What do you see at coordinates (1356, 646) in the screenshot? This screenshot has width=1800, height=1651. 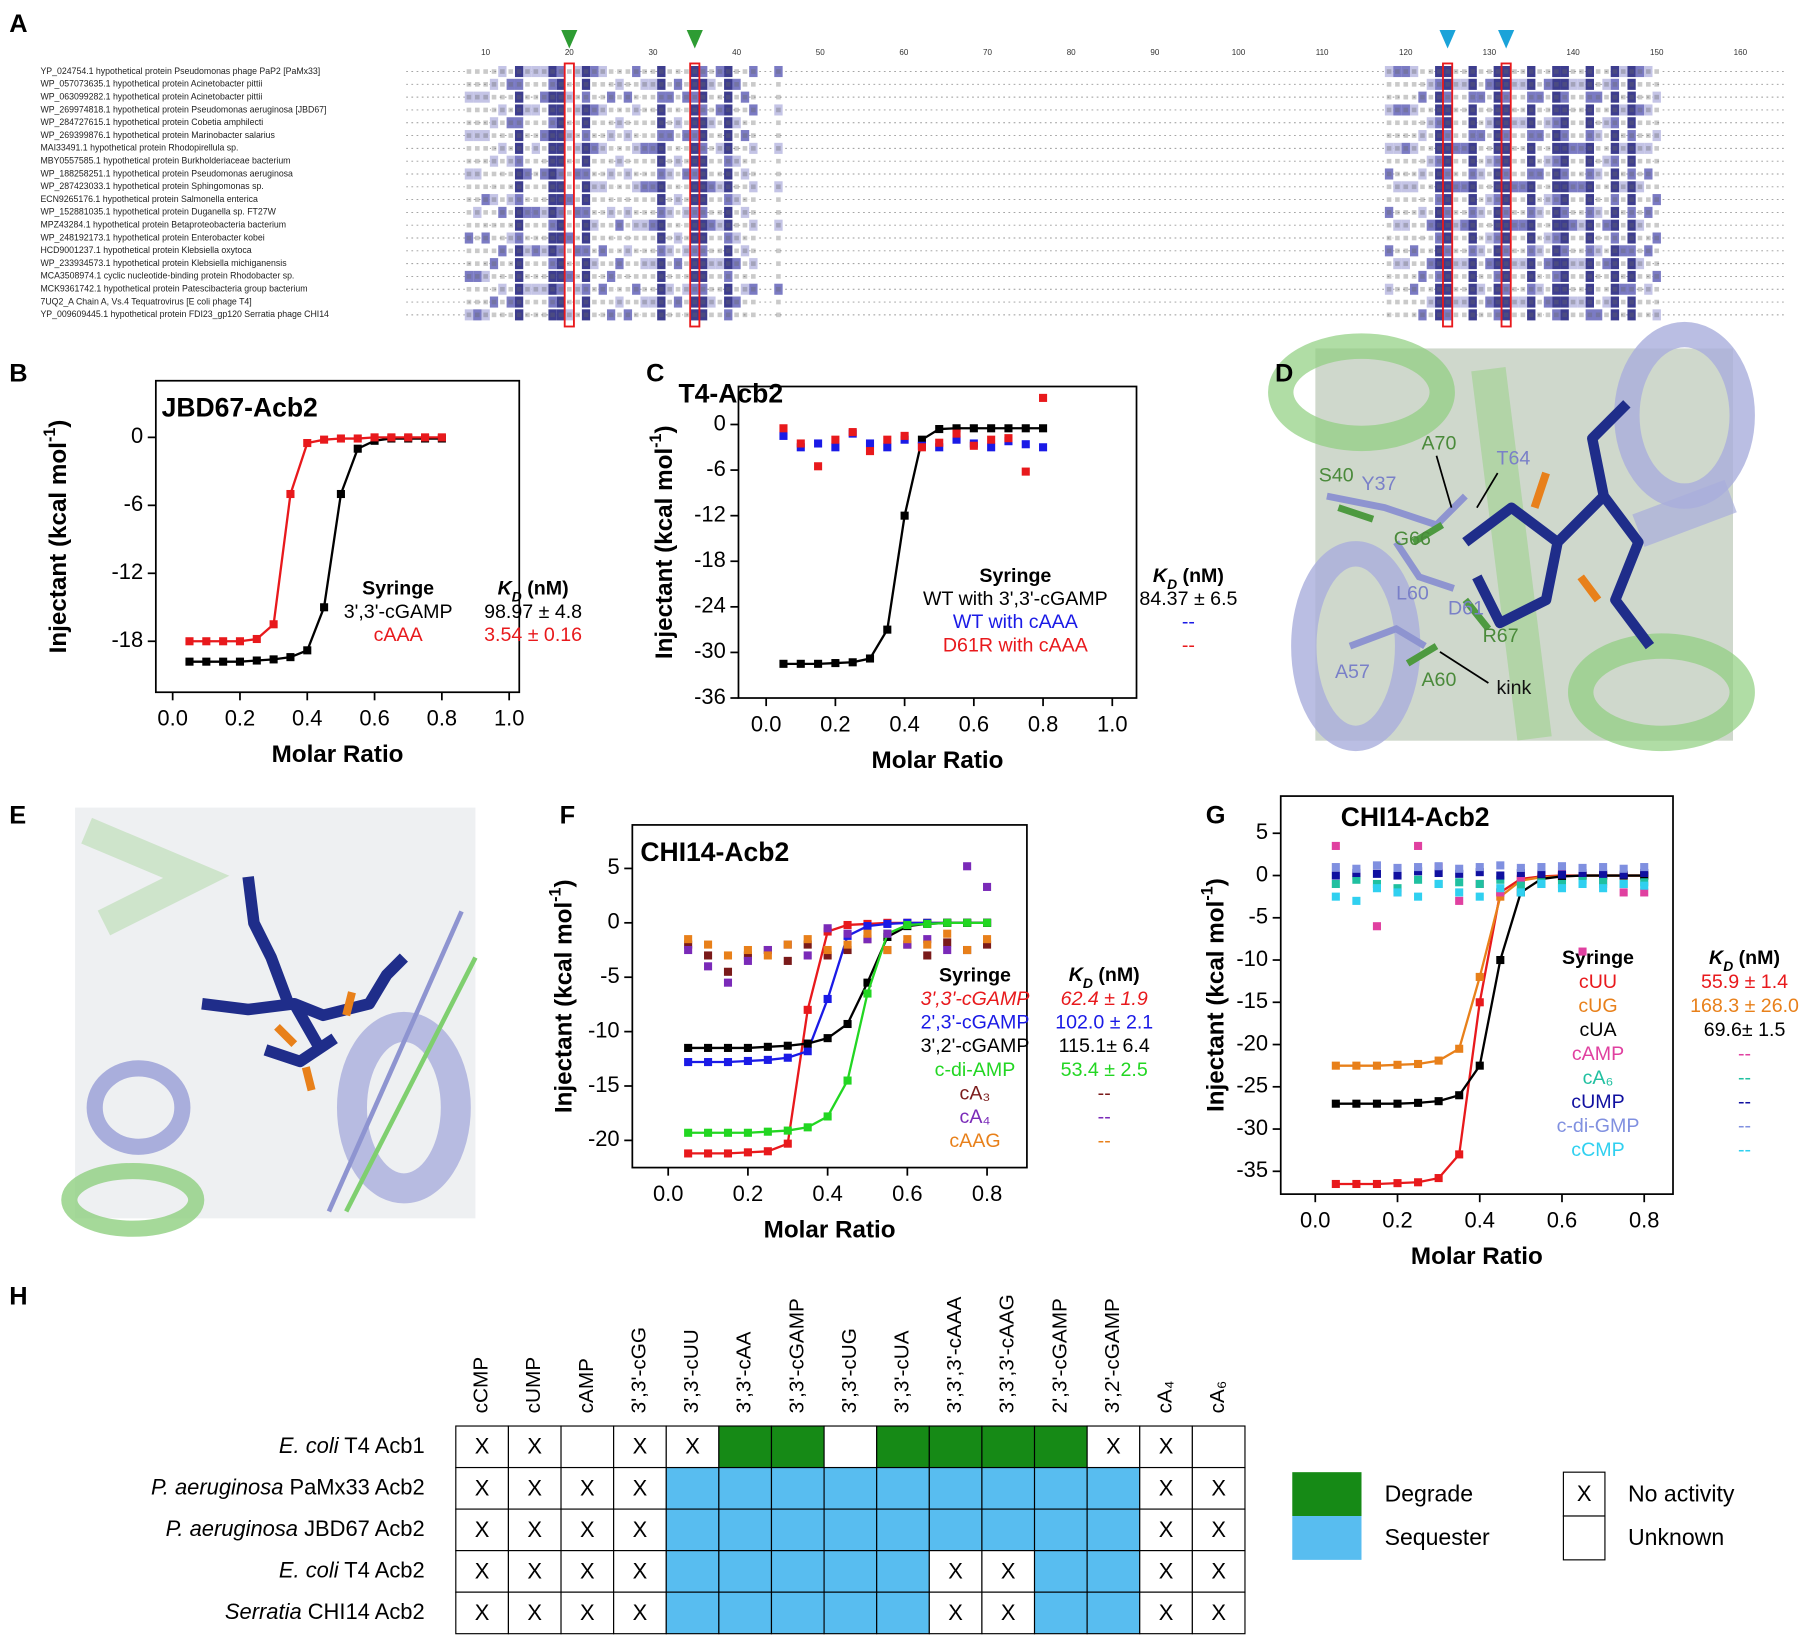 I see `helix` at bounding box center [1356, 646].